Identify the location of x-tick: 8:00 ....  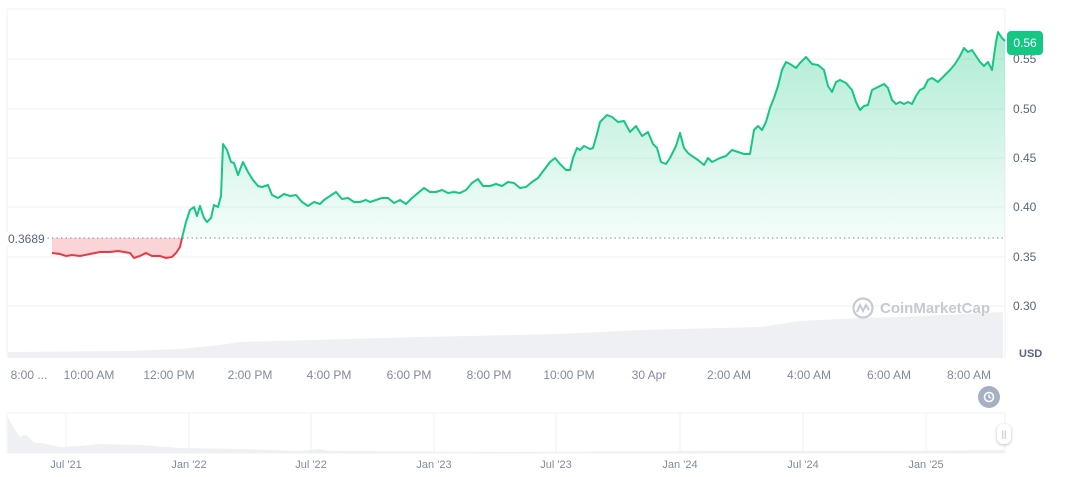
(29, 375).